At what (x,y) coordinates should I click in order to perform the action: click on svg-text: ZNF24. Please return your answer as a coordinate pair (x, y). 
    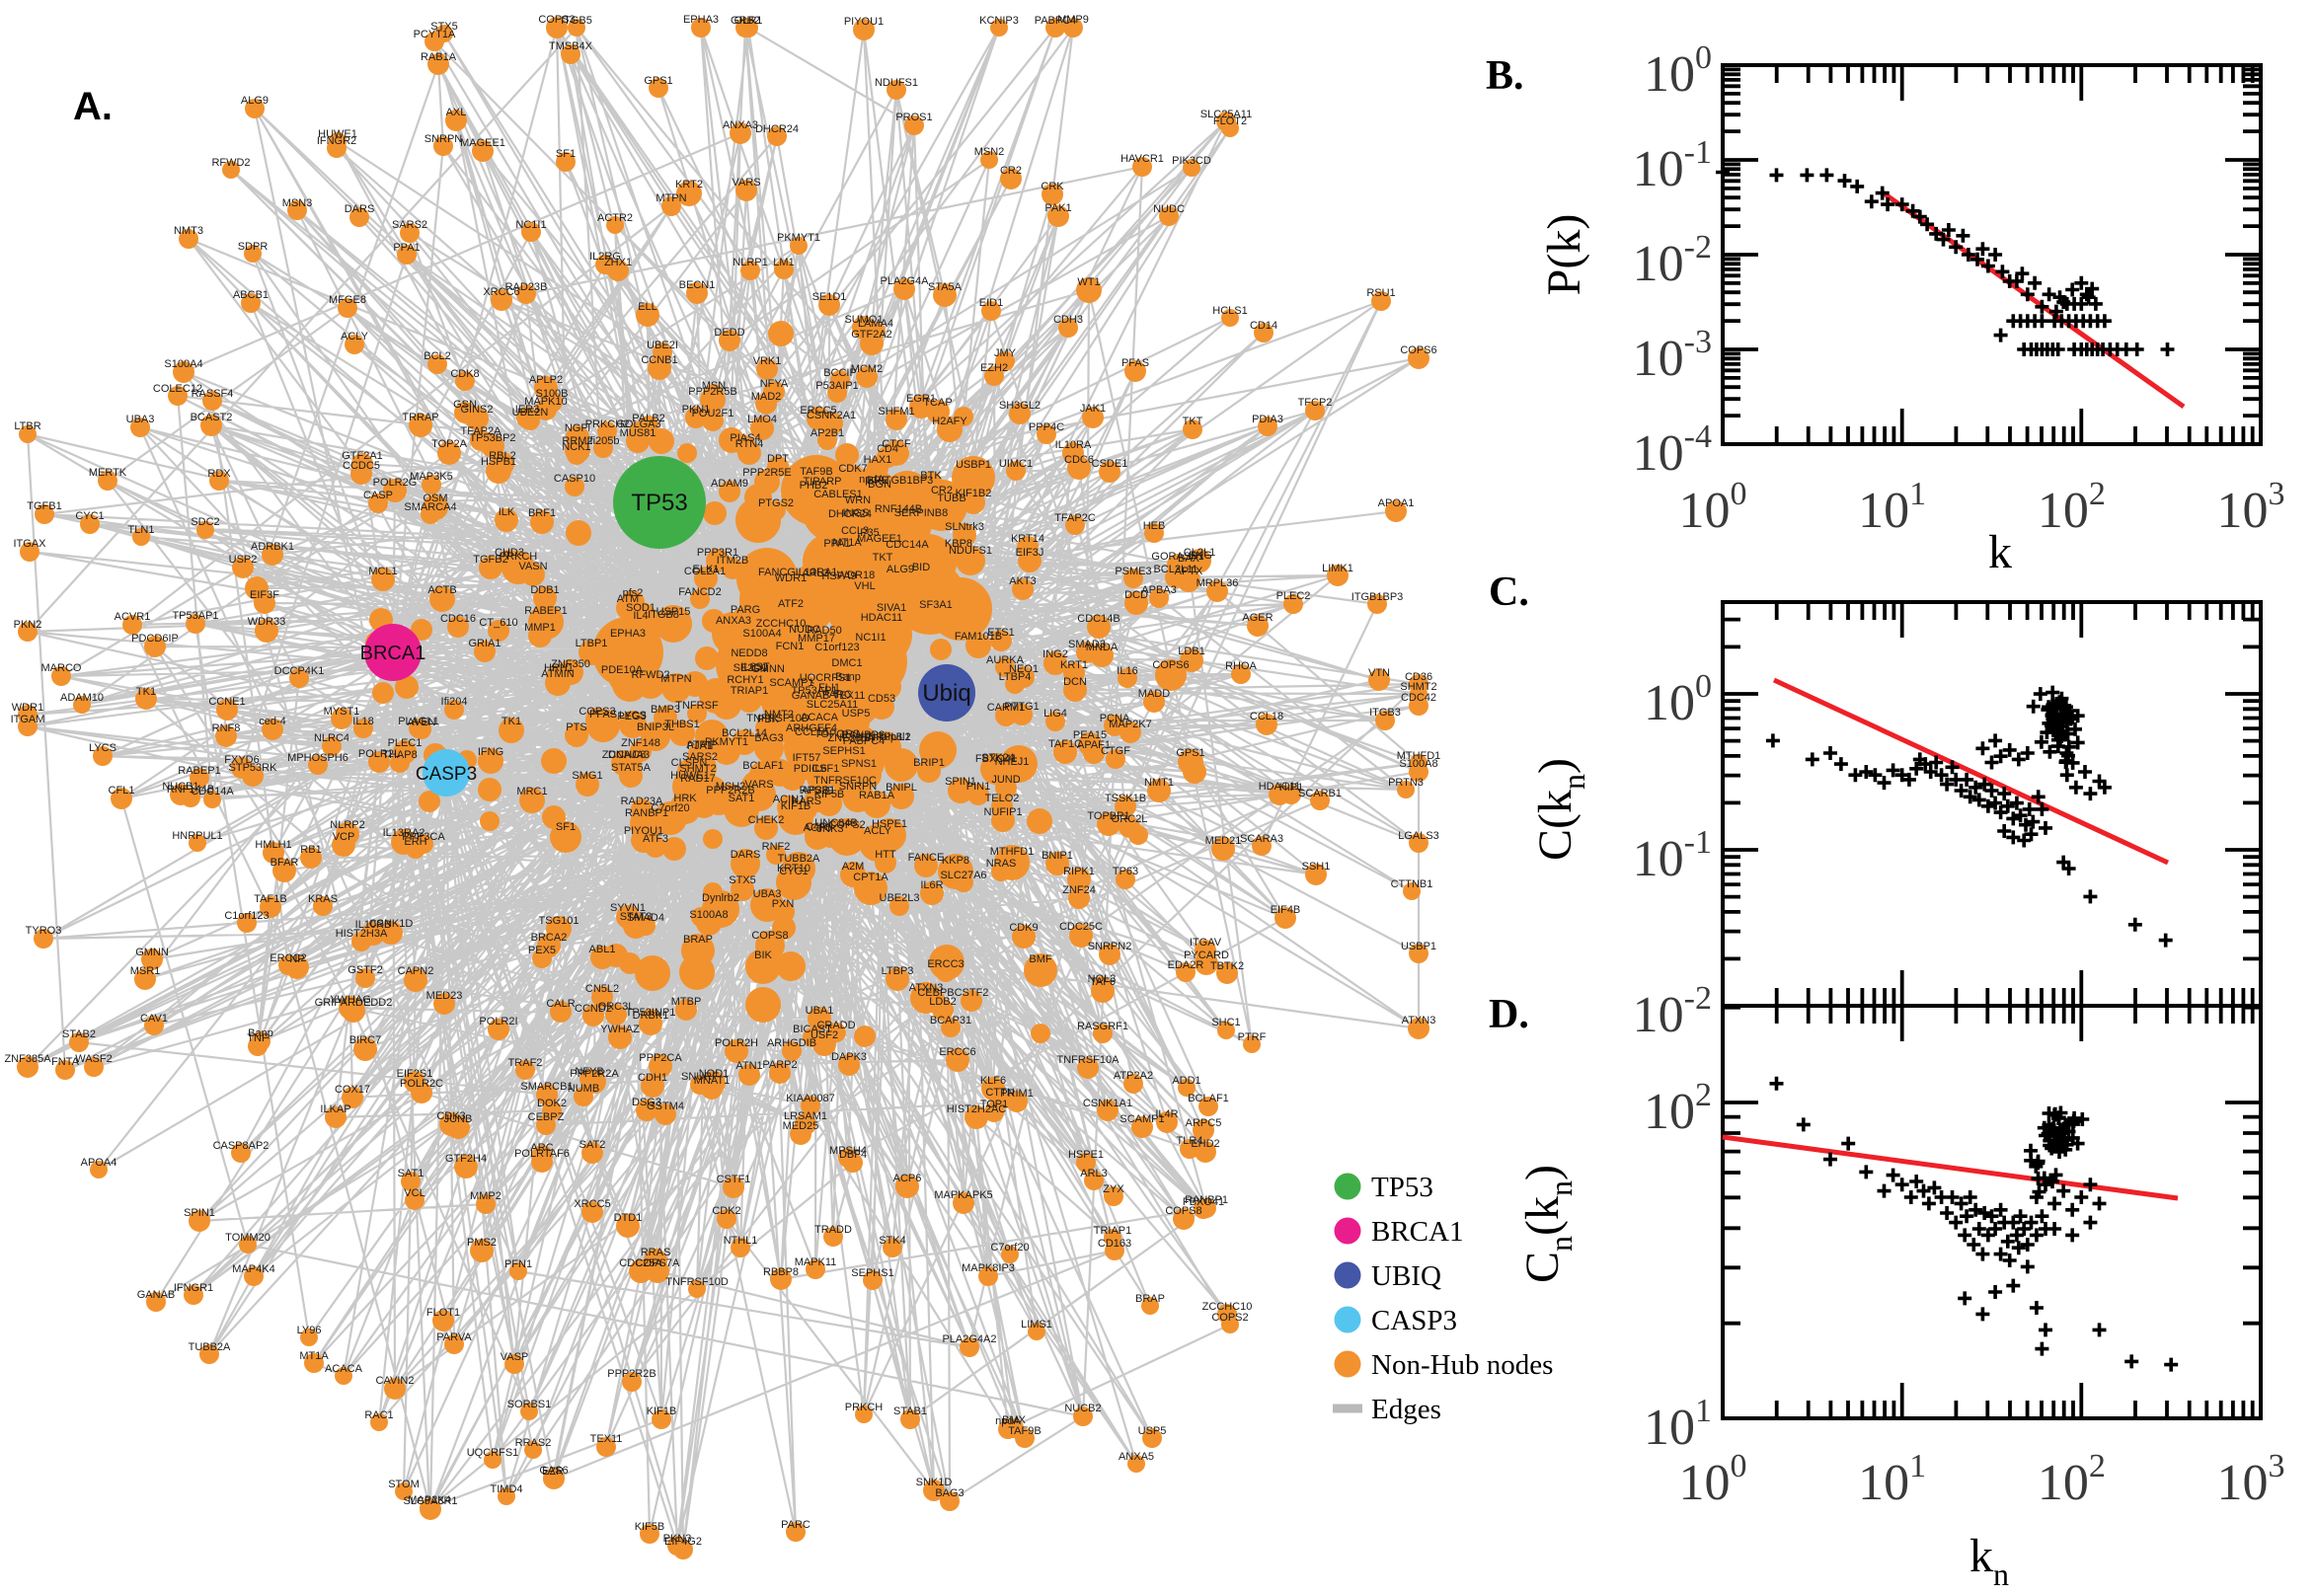
    Looking at the image, I should click on (1079, 890).